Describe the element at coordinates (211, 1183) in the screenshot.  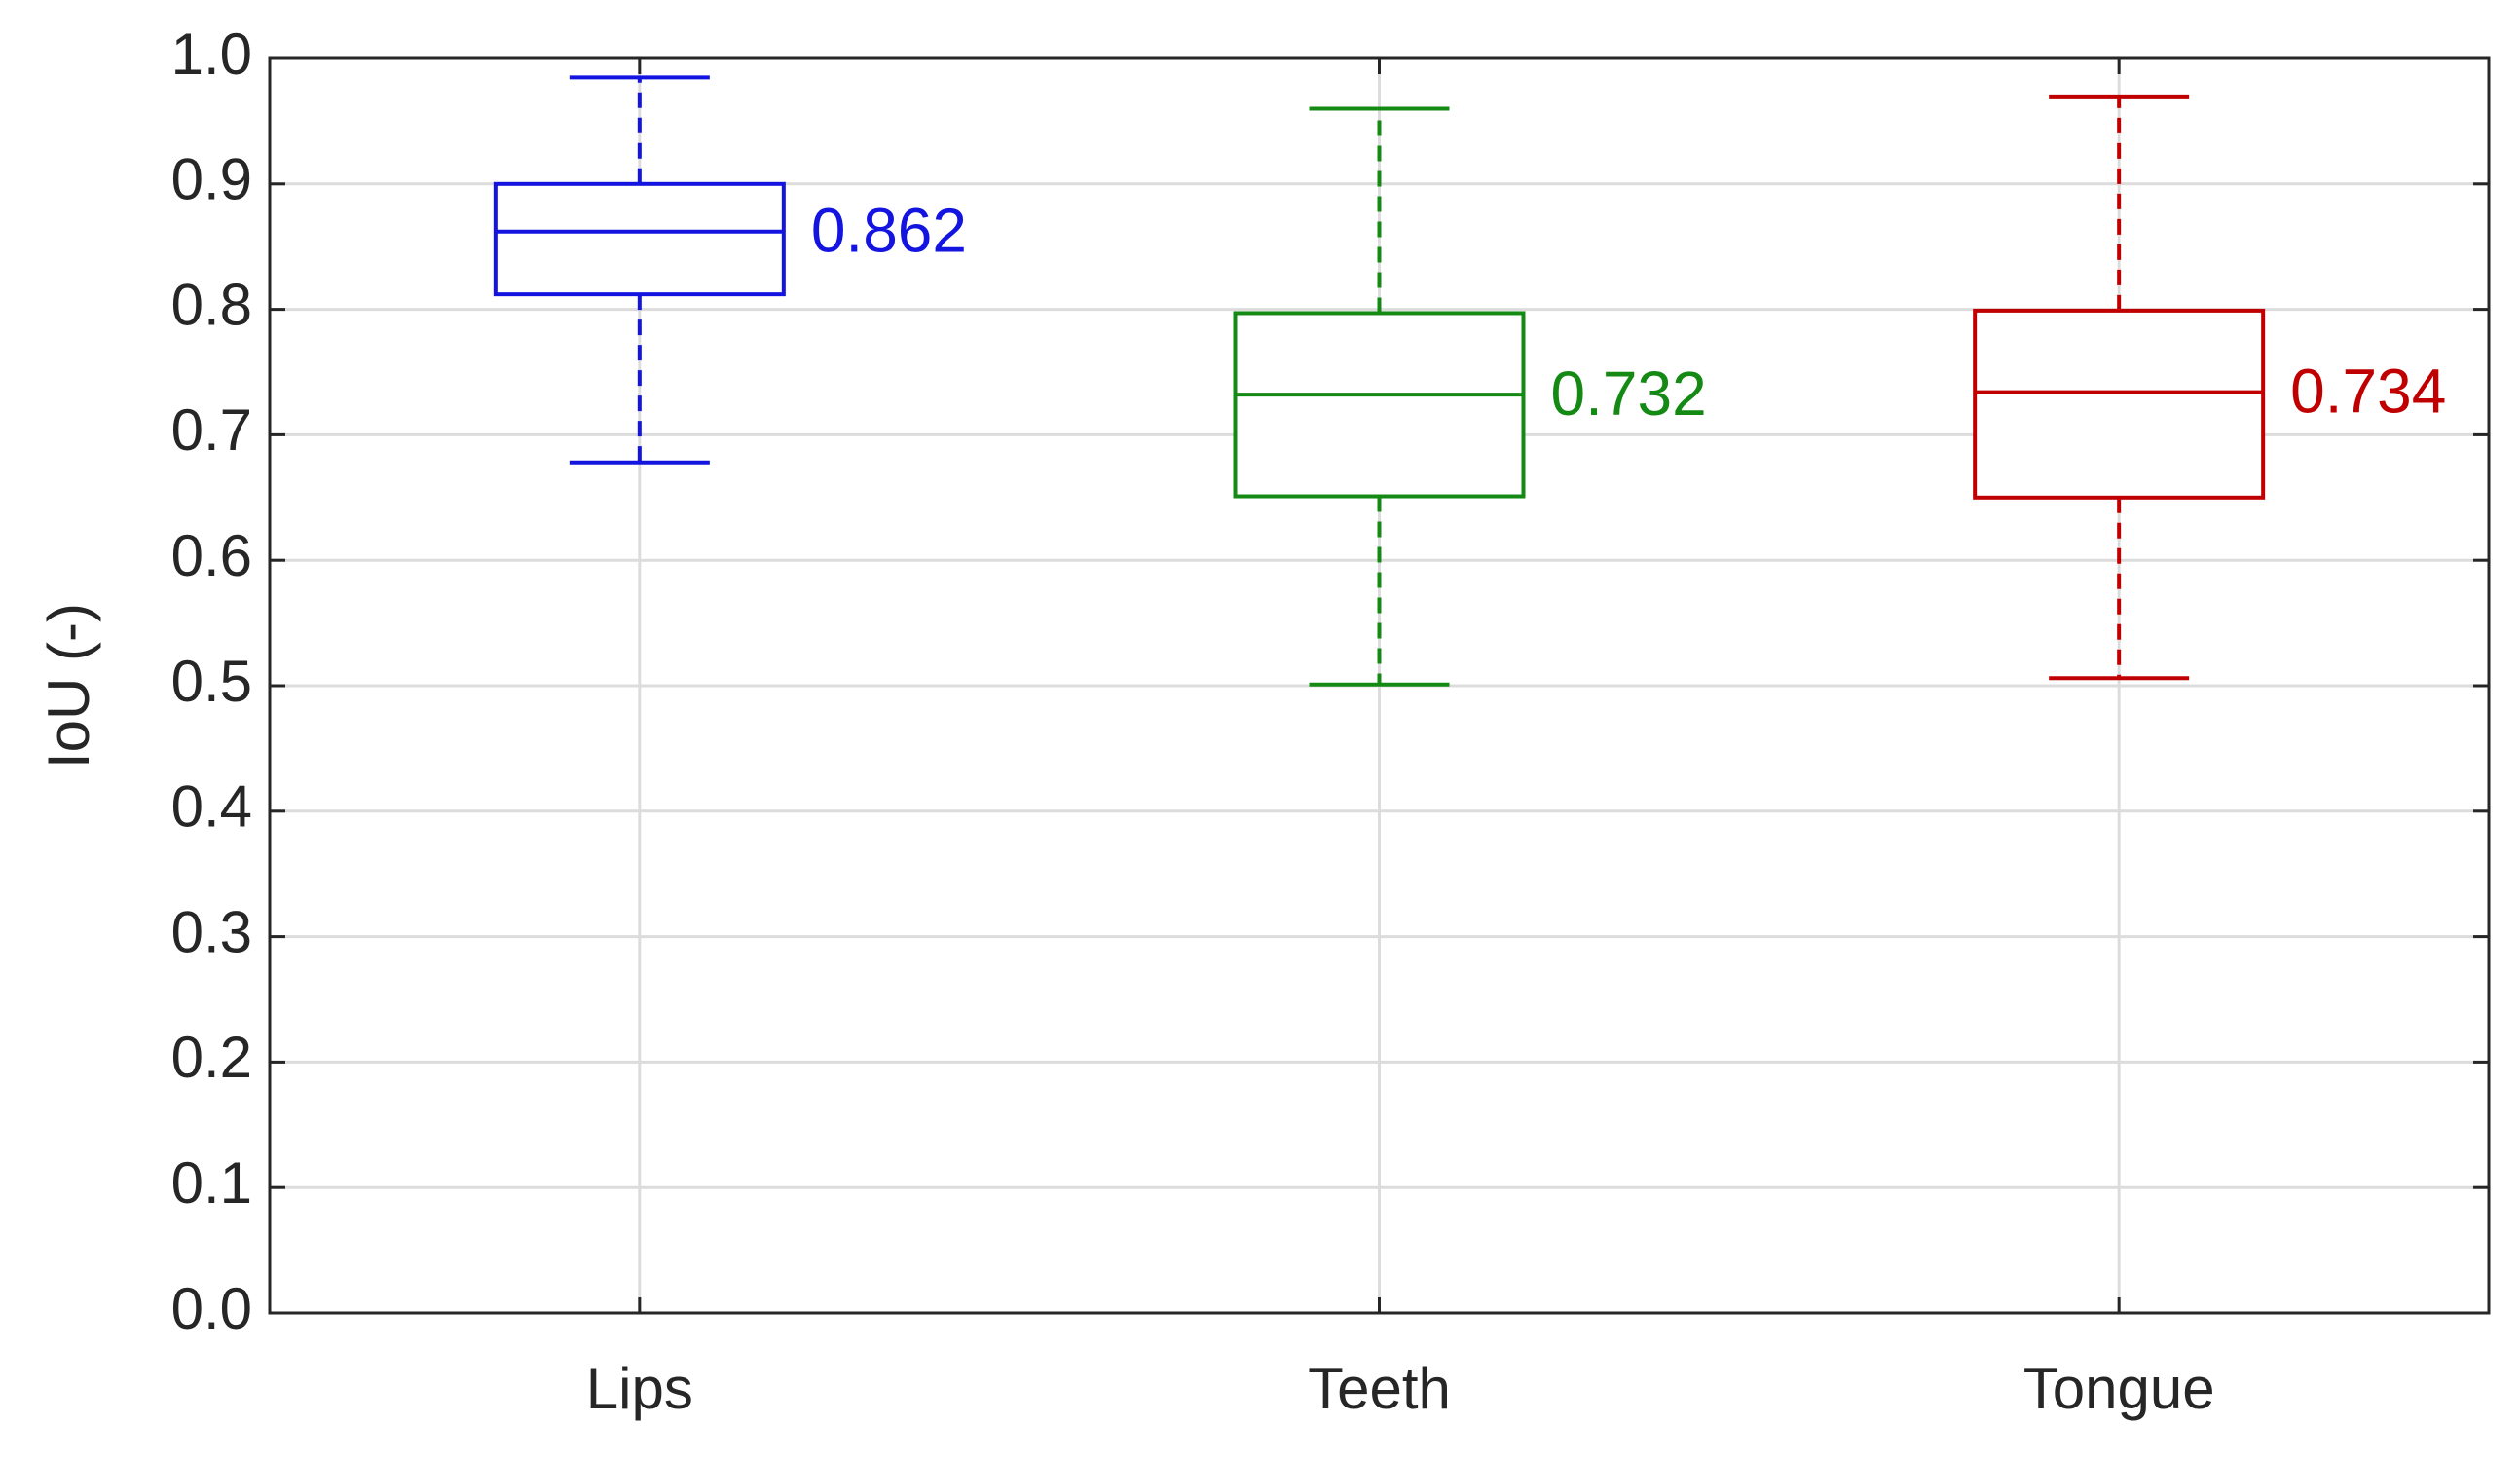
I see `y-tick-label: 0.1` at that location.